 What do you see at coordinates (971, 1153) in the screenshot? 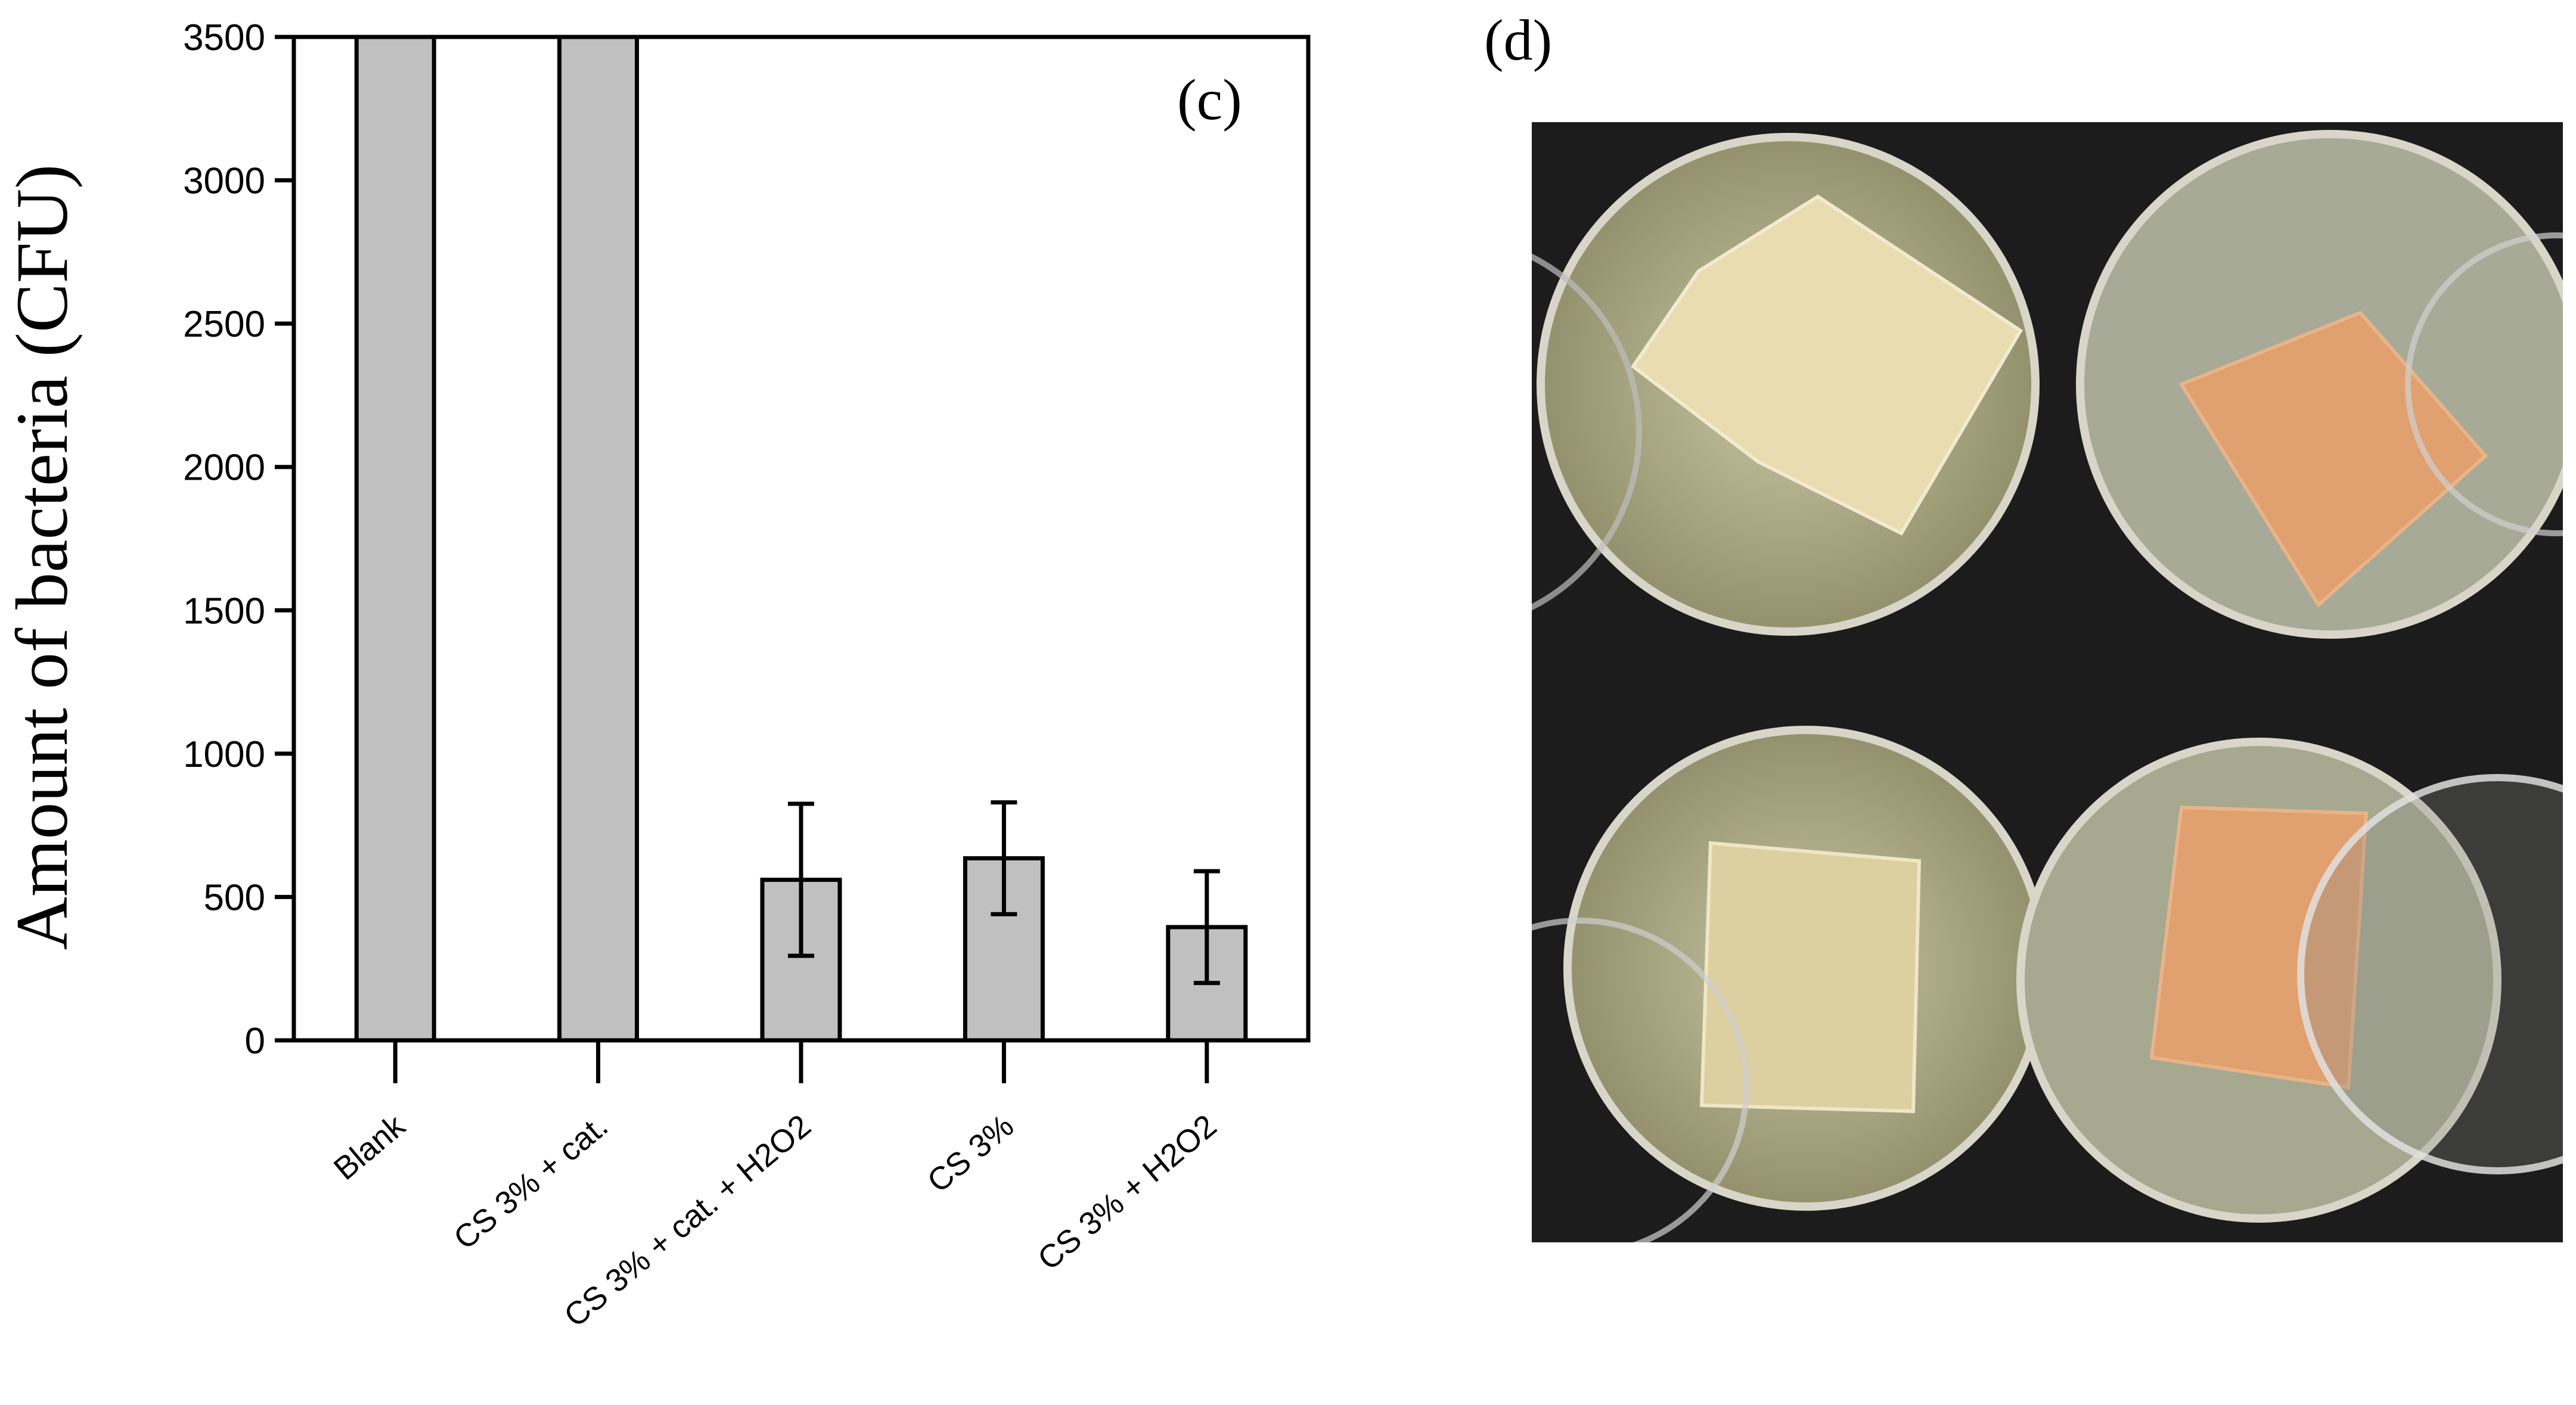
I see `x-tick-label: CS 3%` at bounding box center [971, 1153].